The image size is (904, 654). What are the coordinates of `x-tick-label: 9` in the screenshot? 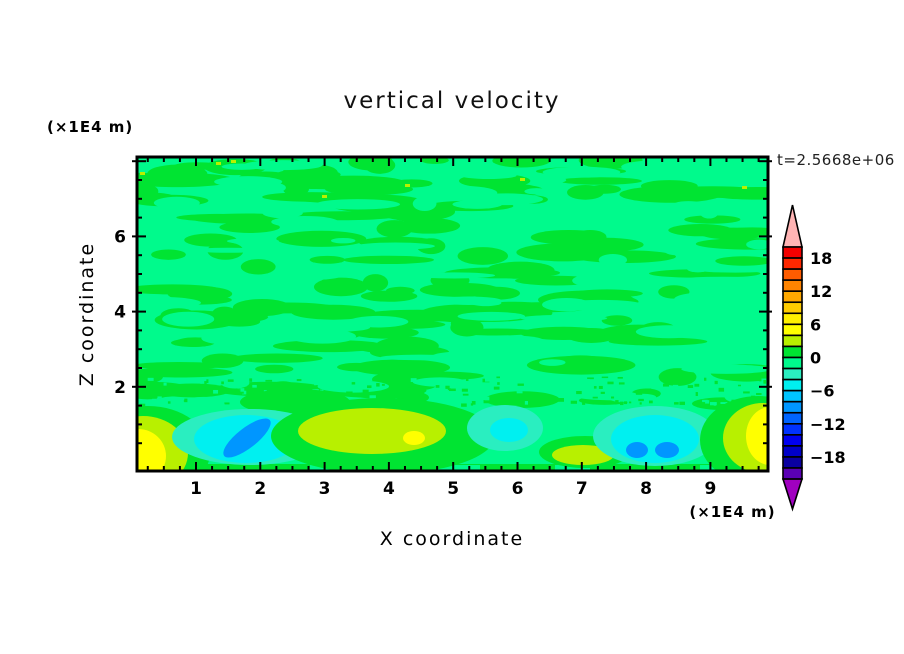 It's located at (710, 489).